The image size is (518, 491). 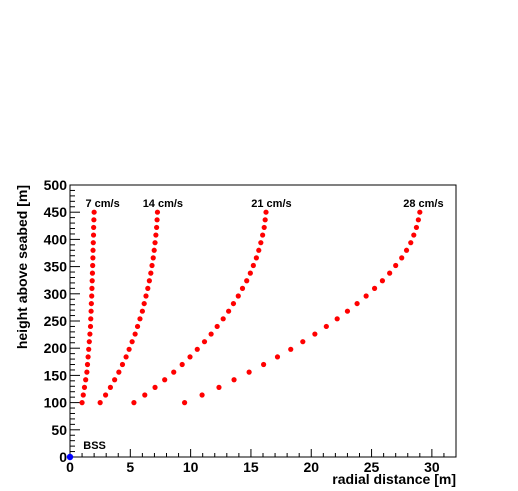 What do you see at coordinates (432, 467) in the screenshot?
I see `x-tick-label: 30` at bounding box center [432, 467].